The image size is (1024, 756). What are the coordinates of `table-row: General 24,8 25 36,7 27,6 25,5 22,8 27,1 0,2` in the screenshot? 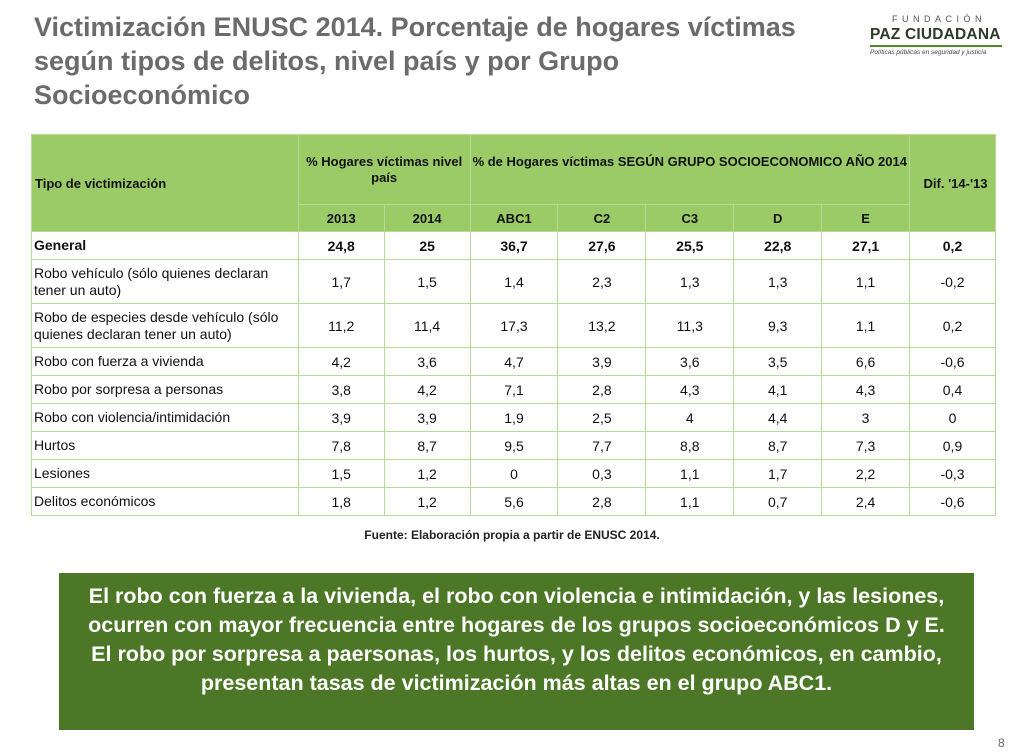 It's located at (513, 245).